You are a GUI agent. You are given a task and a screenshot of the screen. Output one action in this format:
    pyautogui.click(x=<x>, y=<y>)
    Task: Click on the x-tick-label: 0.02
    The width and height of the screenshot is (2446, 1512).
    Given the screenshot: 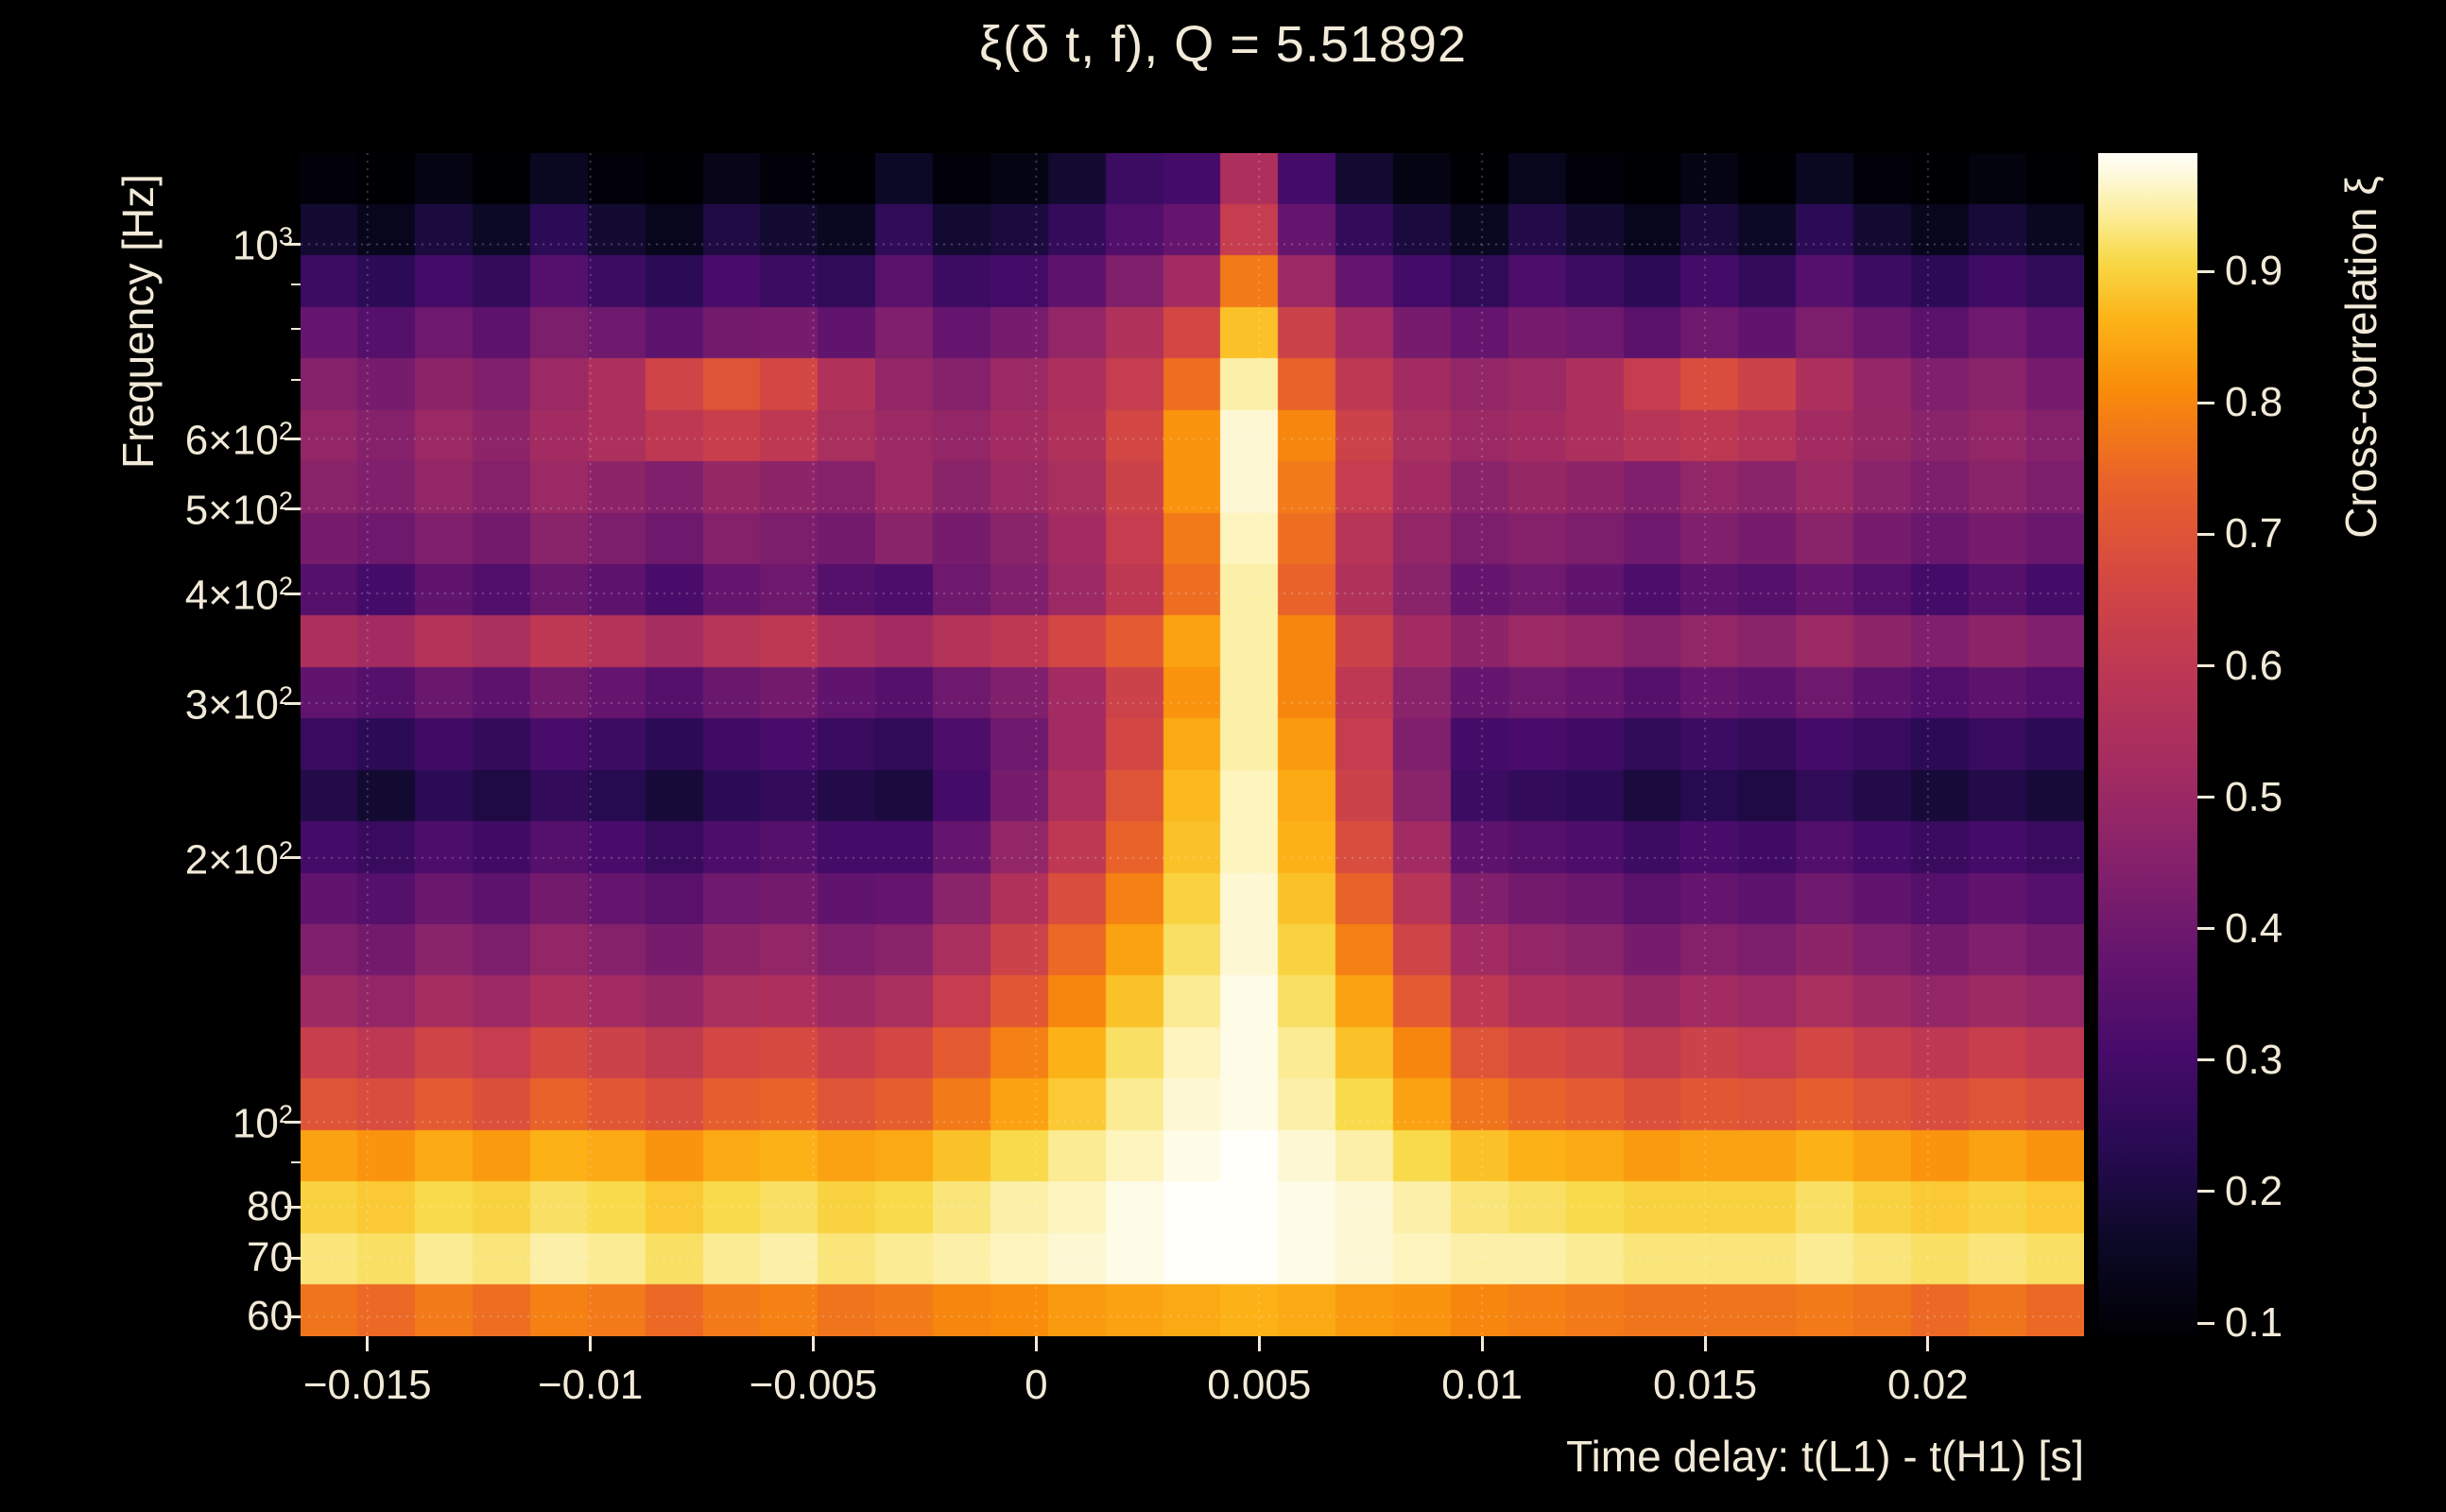 What is the action you would take?
    pyautogui.click(x=1928, y=1385)
    